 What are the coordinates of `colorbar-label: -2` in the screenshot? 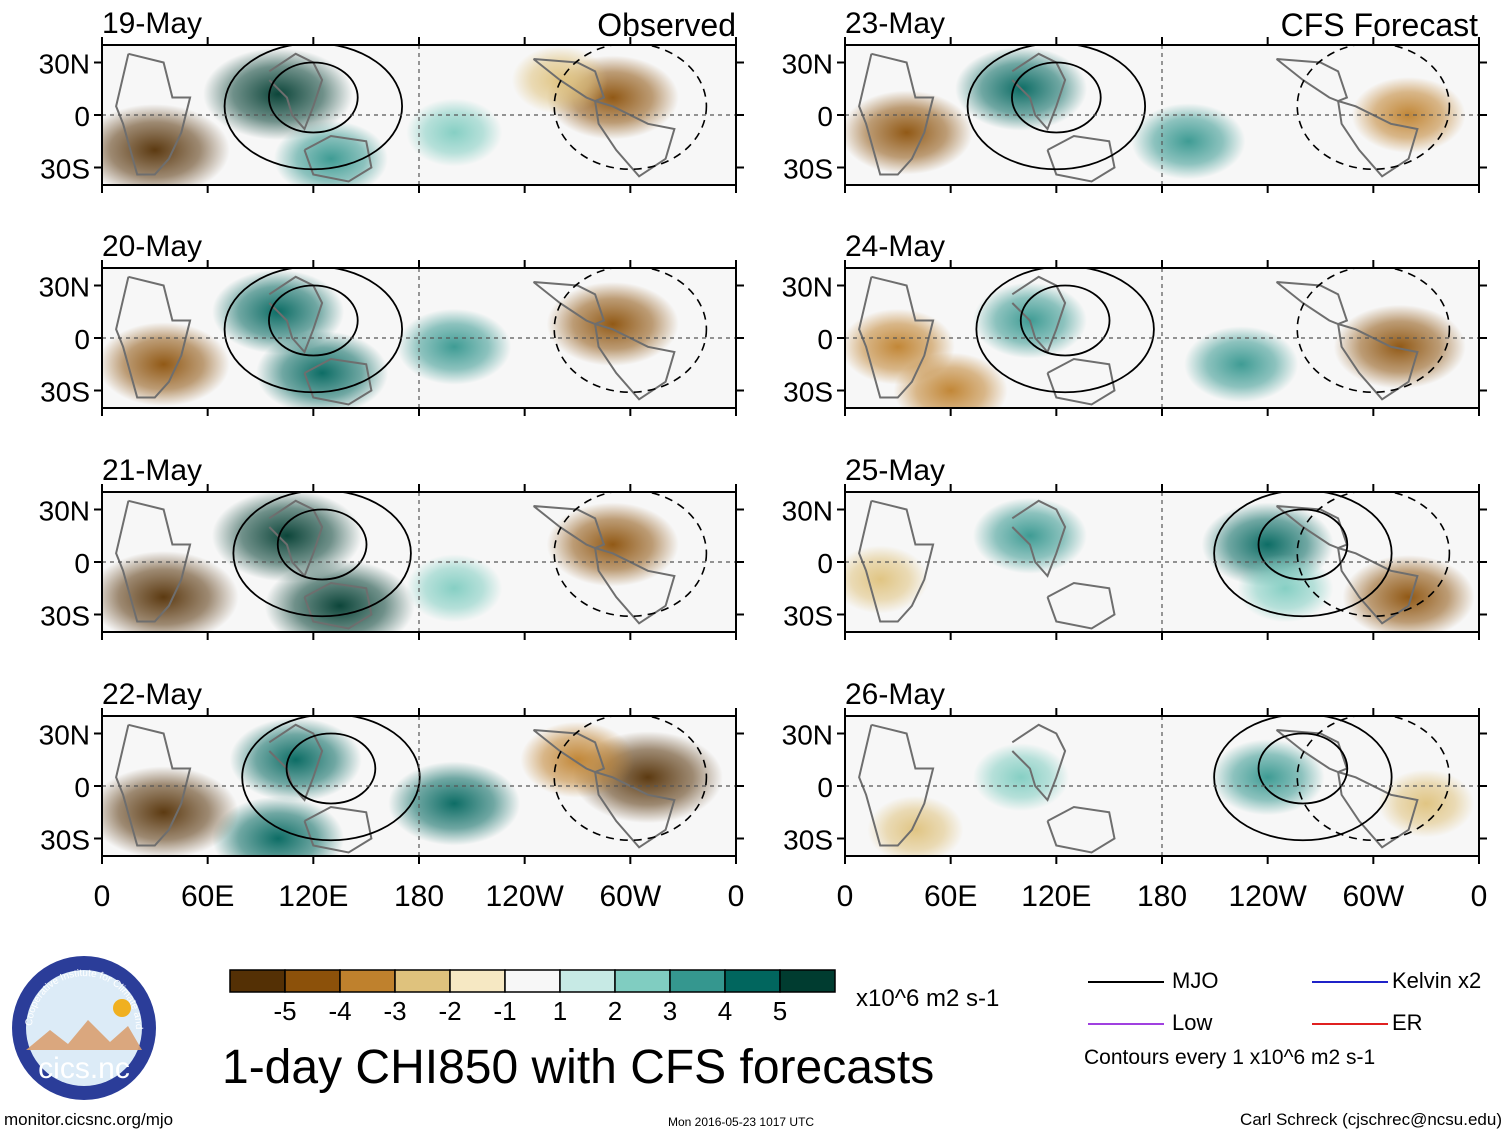 It's located at (449, 1011).